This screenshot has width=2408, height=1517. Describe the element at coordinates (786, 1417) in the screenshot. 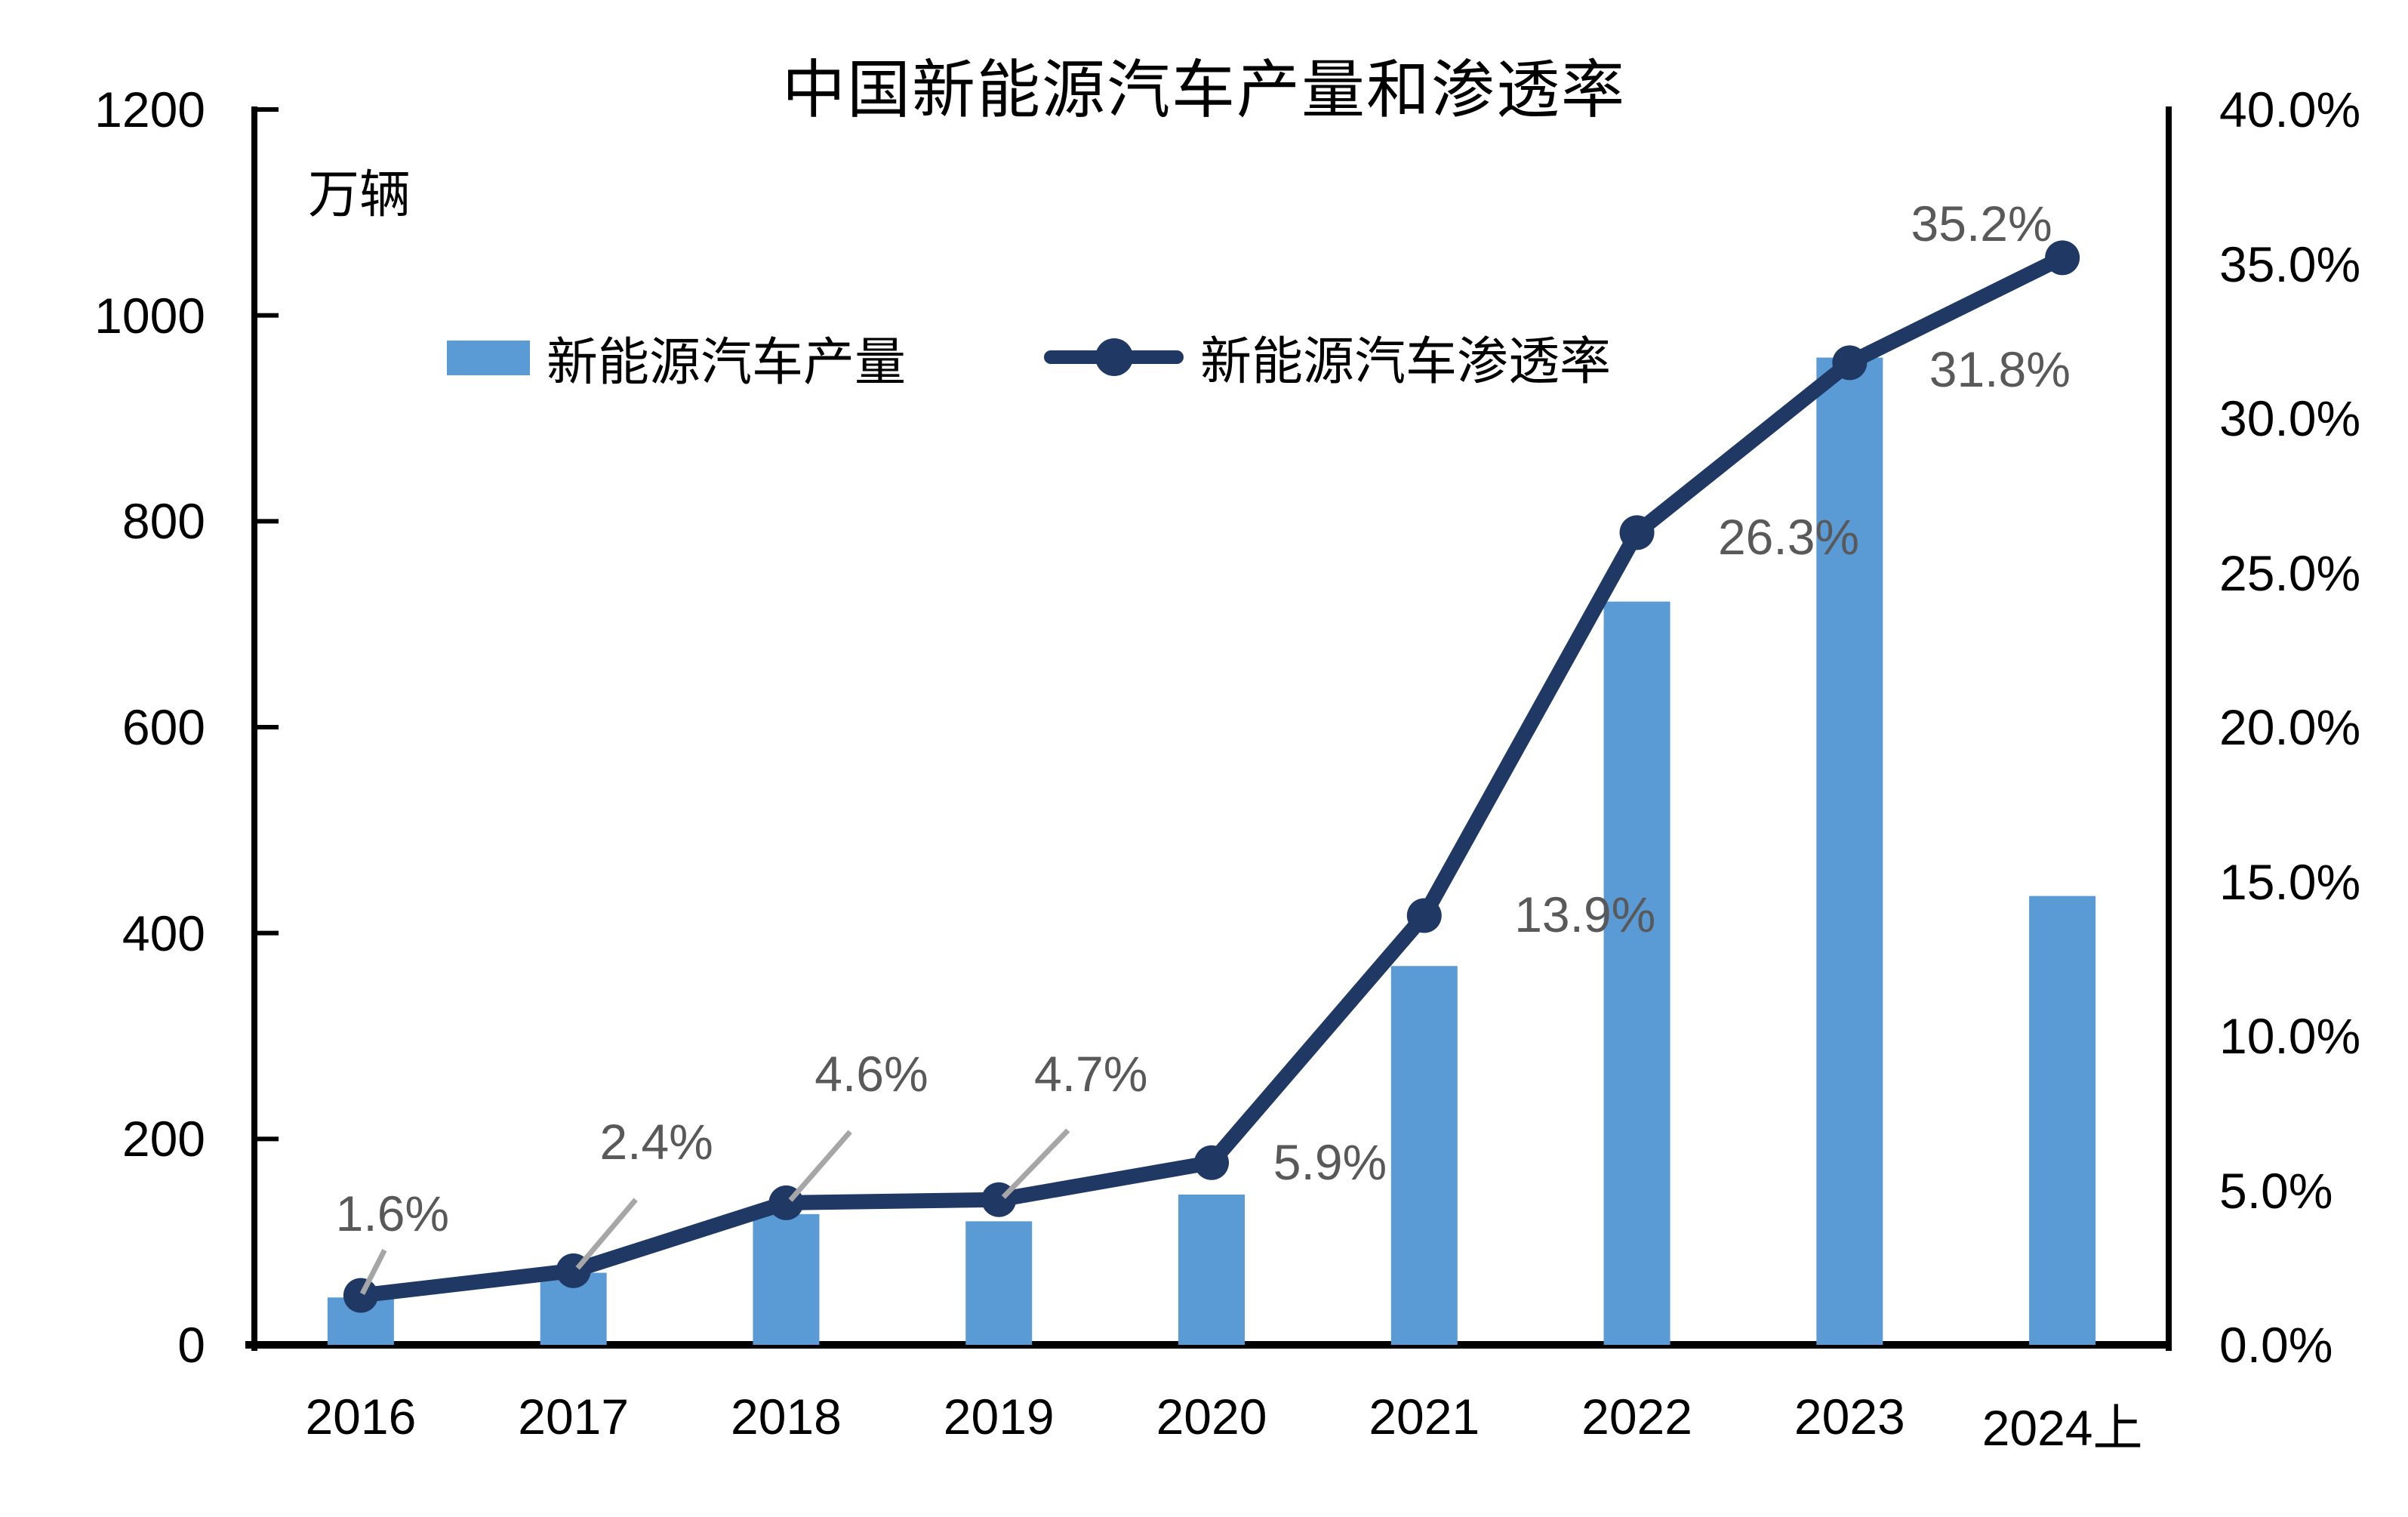

I see `x-axis-category-label: 2018` at that location.